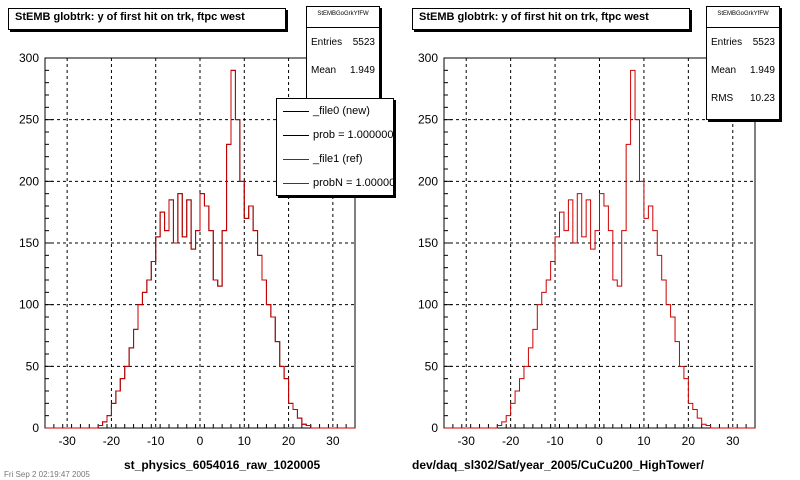 The image size is (800, 480). Describe the element at coordinates (555, 441) in the screenshot. I see `right-x-tick-label: -10` at that location.